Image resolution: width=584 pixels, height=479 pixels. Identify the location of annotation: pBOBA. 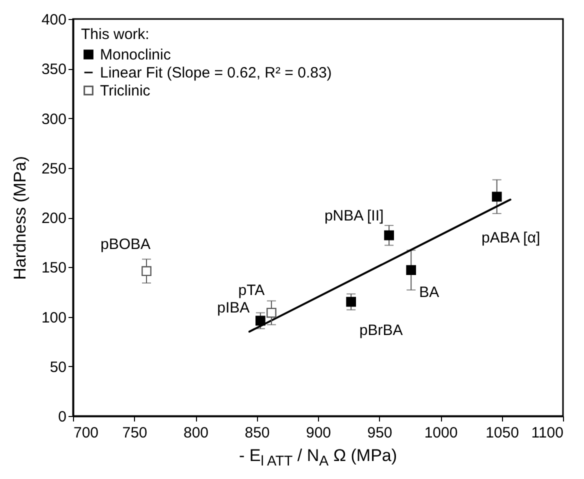
(125, 245).